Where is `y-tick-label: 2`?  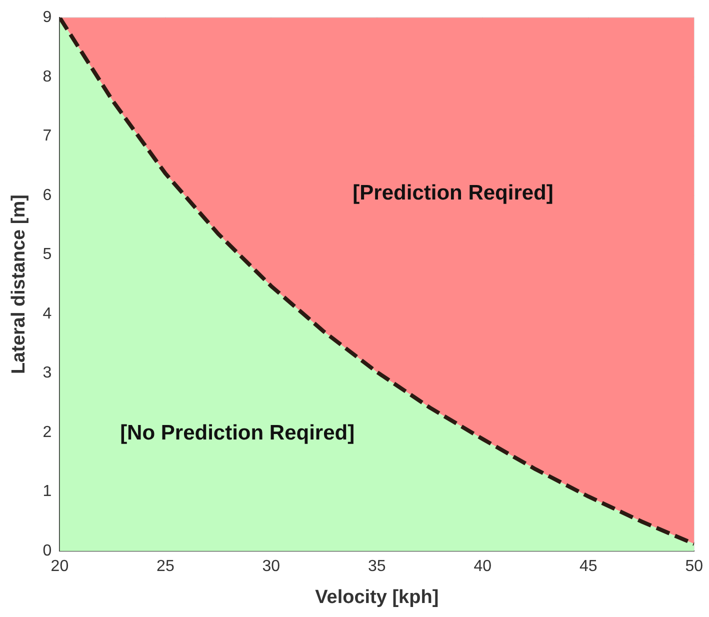 y-tick-label: 2 is located at coordinates (47, 432).